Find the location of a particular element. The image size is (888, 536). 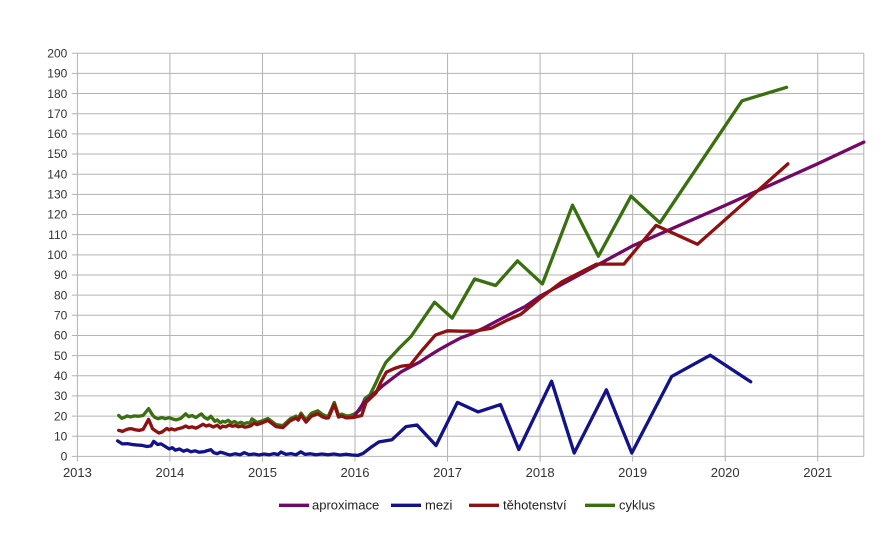

svg-text: 200 is located at coordinates (57, 53).